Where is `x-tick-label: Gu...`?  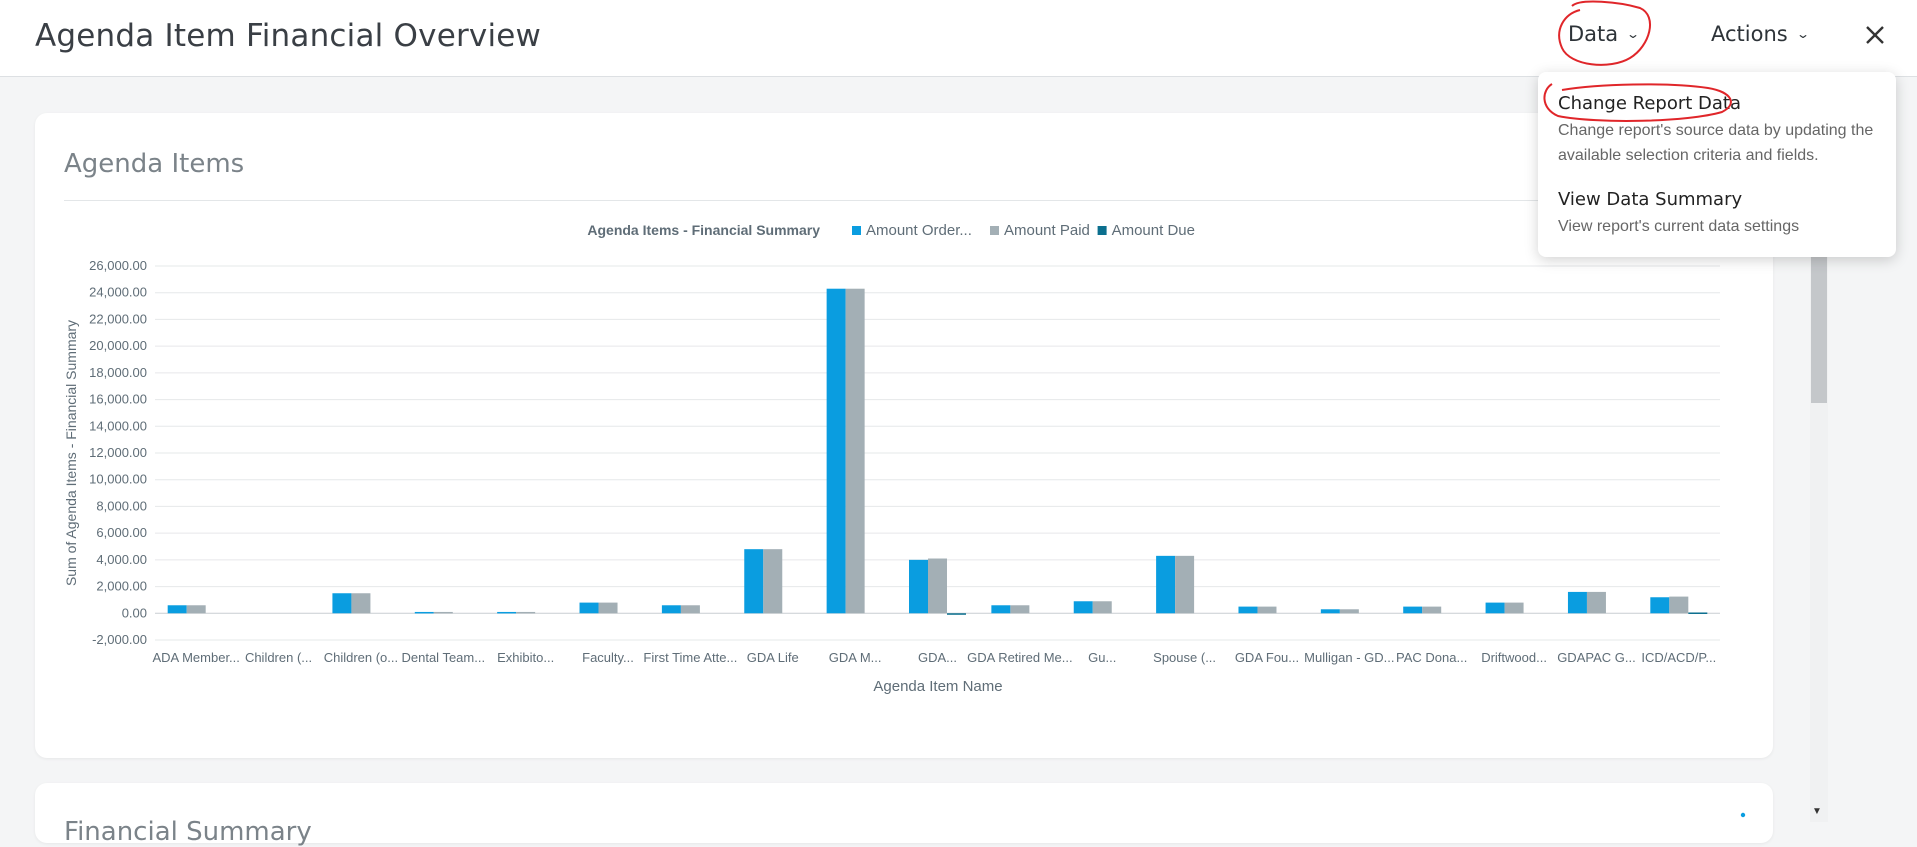
x-tick-label: Gu... is located at coordinates (1102, 657).